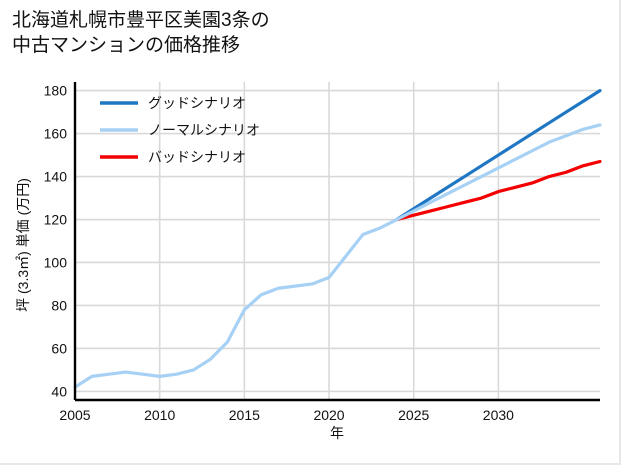 The height and width of the screenshot is (465, 621). I want to click on y-tick-label: 180, so click(56, 91).